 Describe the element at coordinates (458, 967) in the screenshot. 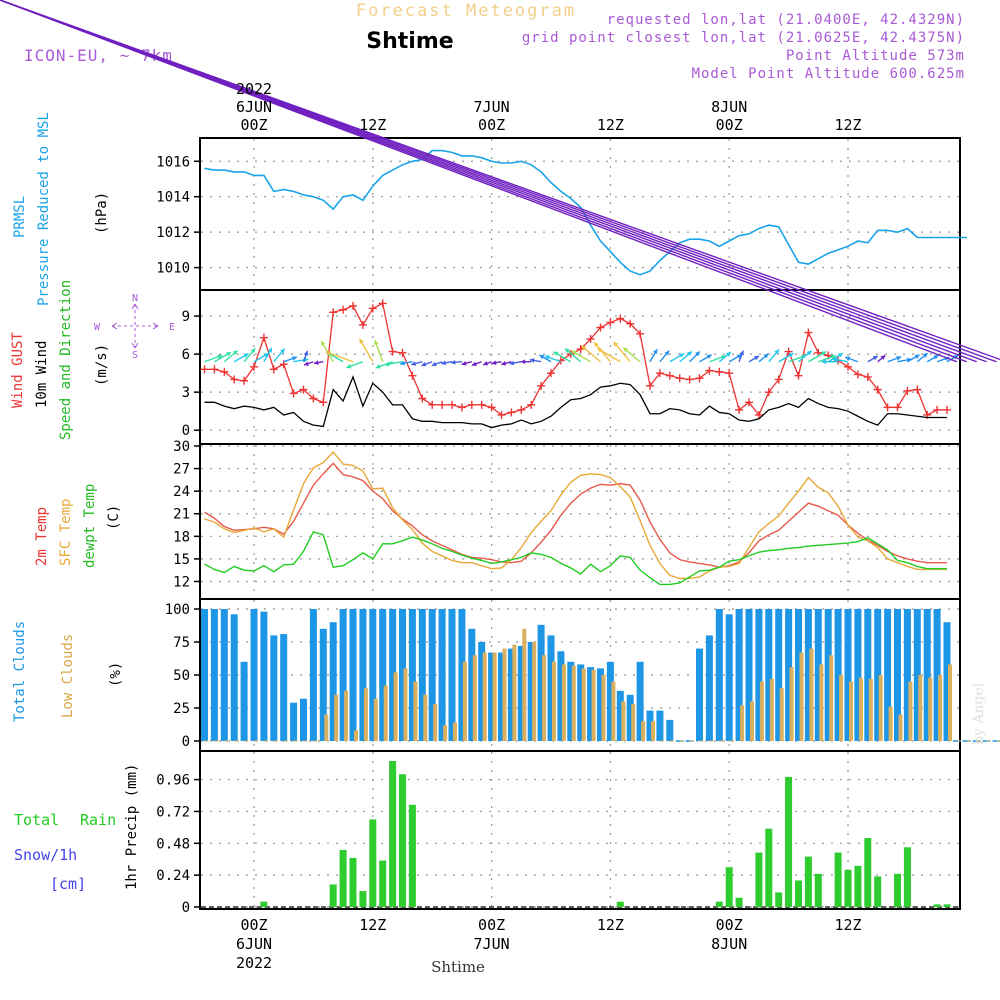

I see `bottom-station-label: Shtime` at that location.